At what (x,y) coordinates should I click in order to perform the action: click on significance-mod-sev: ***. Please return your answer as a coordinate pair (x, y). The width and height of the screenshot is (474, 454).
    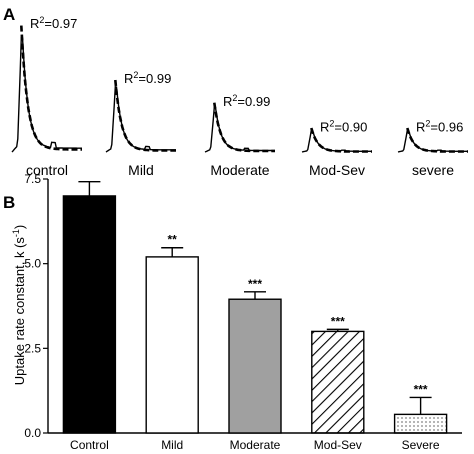
    Looking at the image, I should click on (338, 321).